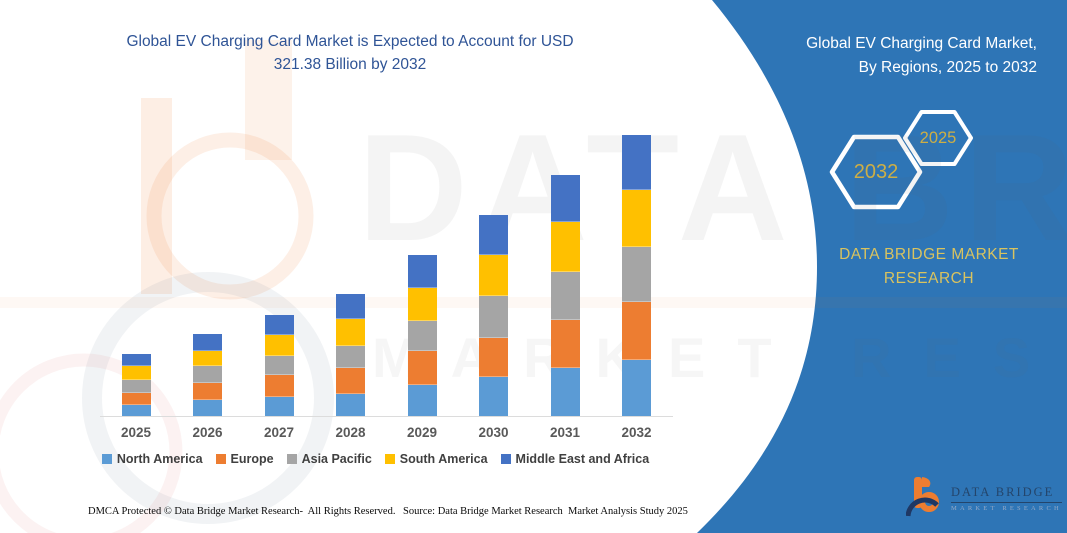  Describe the element at coordinates (350, 64) in the screenshot. I see `chart-title-line2: 321.38 Billion by 2032` at that location.